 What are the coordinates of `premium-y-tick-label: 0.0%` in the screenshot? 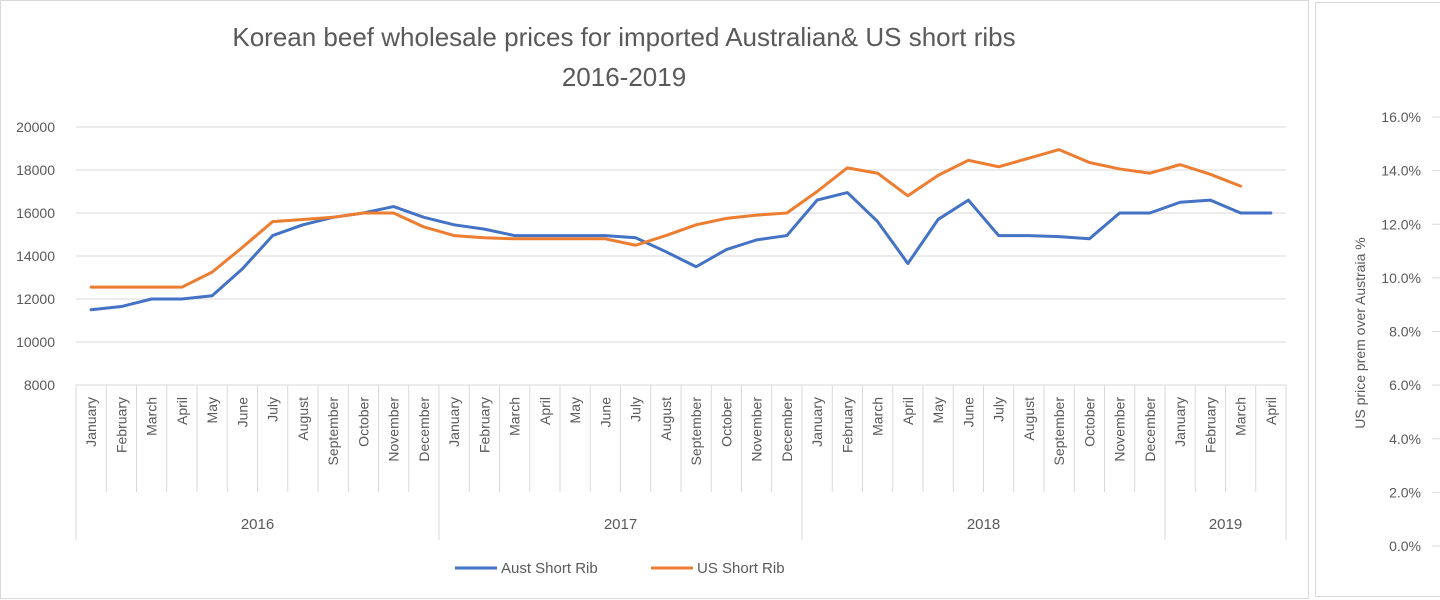 It's located at (1405, 546).